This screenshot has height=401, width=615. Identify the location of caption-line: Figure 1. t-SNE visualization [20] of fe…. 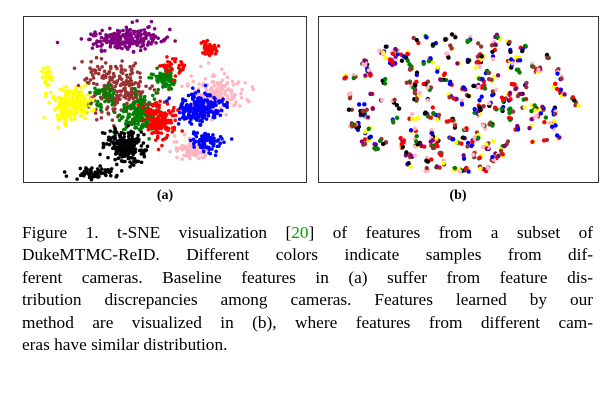
(307, 233).